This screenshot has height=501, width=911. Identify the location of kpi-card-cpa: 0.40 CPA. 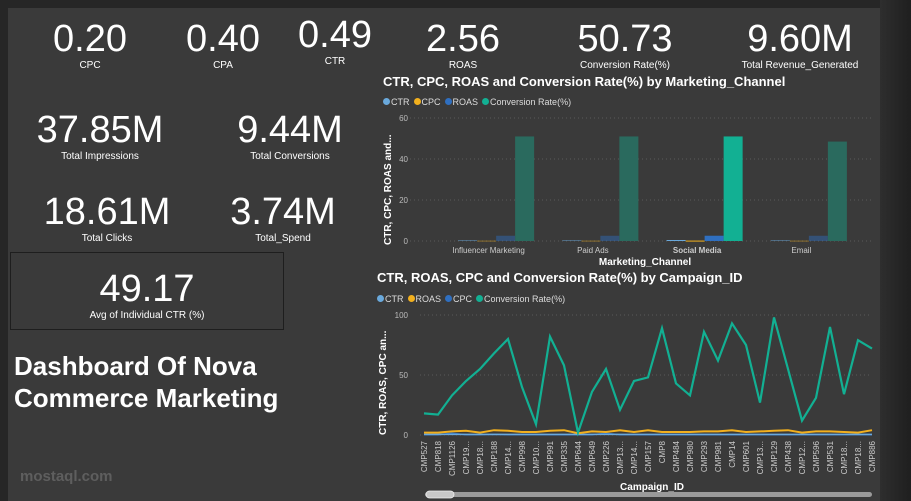
(223, 45).